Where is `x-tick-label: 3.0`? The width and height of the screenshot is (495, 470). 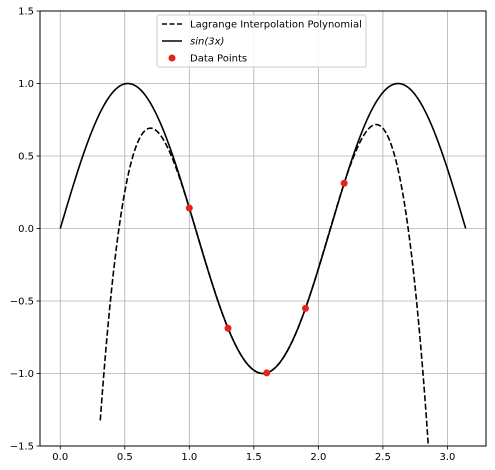
x-tick-label: 3.0 is located at coordinates (447, 457).